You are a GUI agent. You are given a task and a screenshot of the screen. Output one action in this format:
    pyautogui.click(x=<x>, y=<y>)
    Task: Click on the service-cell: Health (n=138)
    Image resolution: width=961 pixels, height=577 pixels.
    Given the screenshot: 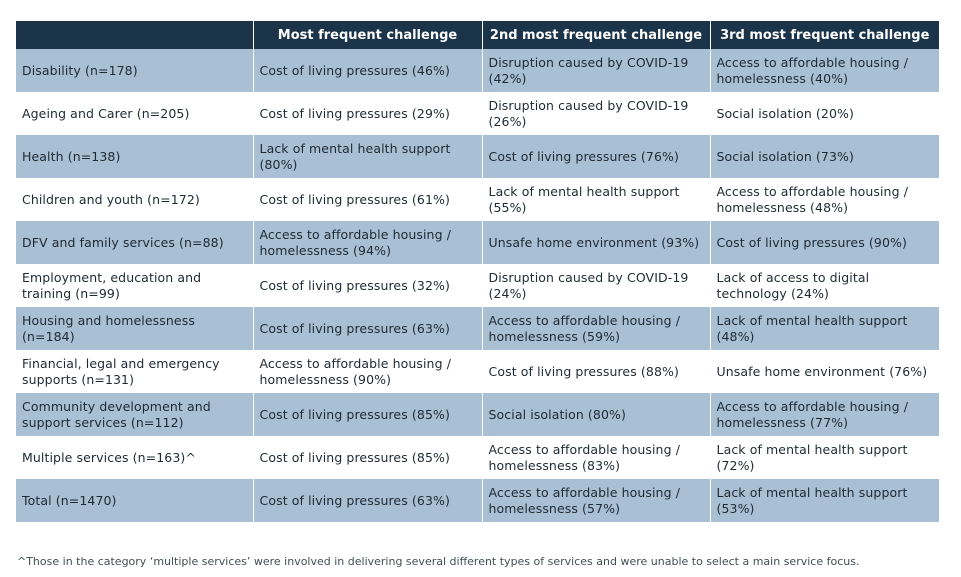 What is the action you would take?
    pyautogui.click(x=135, y=156)
    